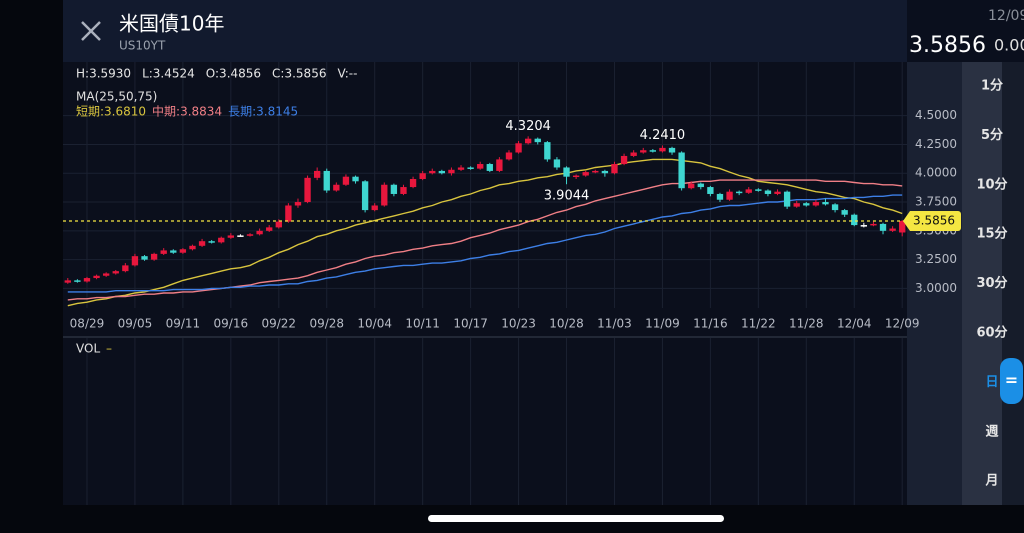  What do you see at coordinates (965, 31) in the screenshot?
I see `price-header` at bounding box center [965, 31].